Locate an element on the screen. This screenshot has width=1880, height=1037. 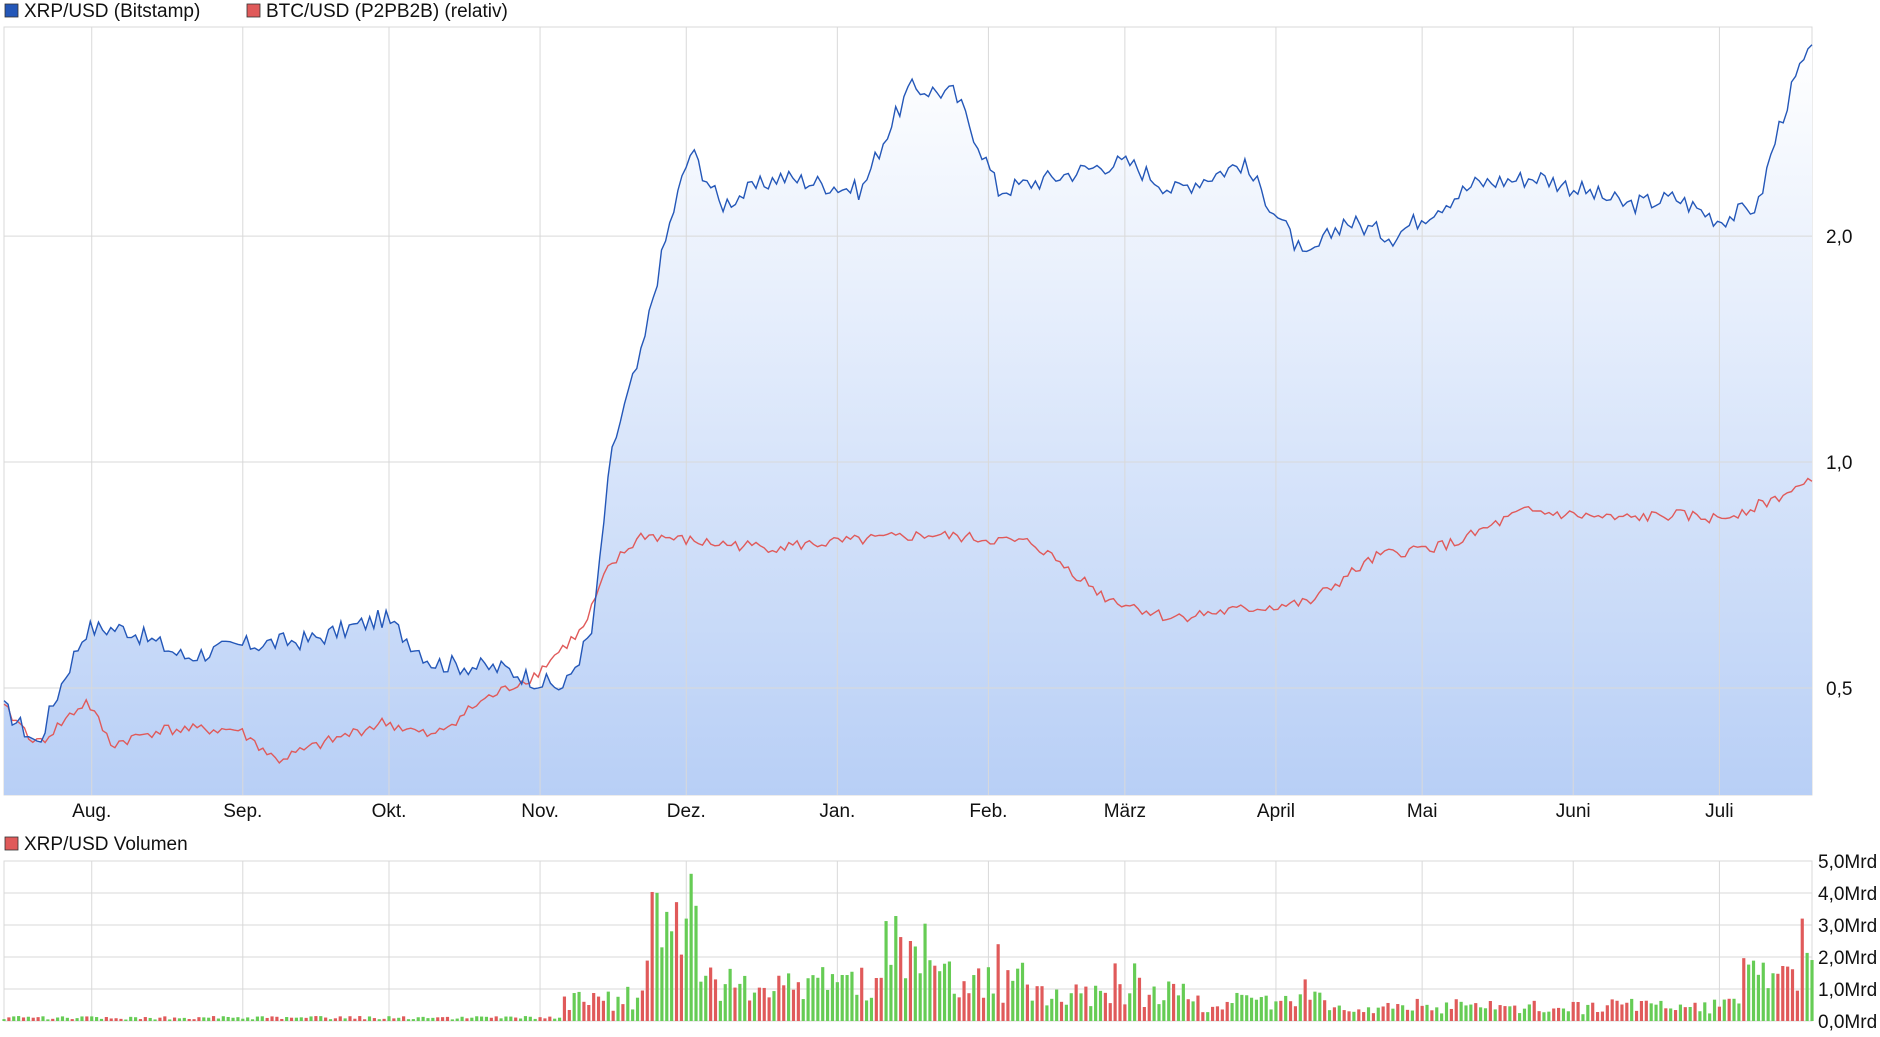
price-y-tick-label: 0,5 is located at coordinates (1839, 689).